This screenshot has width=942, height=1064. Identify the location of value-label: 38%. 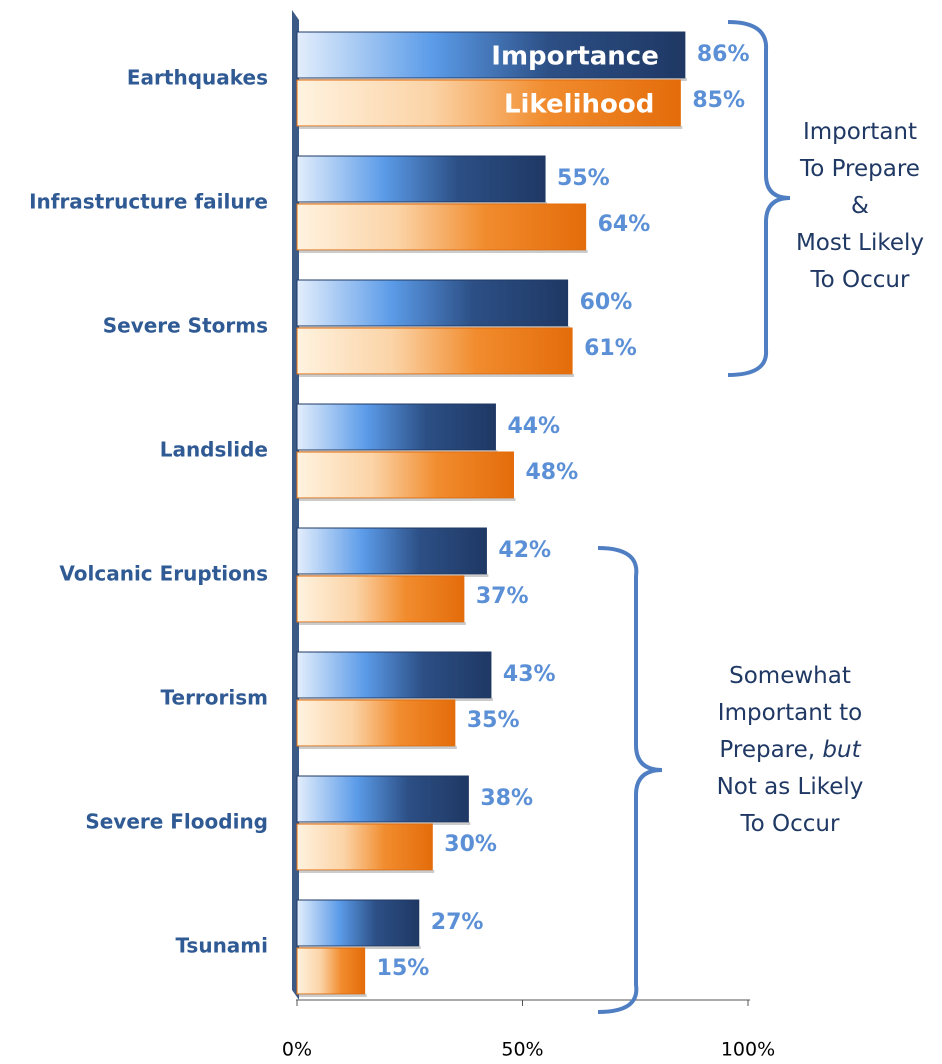
(506, 798).